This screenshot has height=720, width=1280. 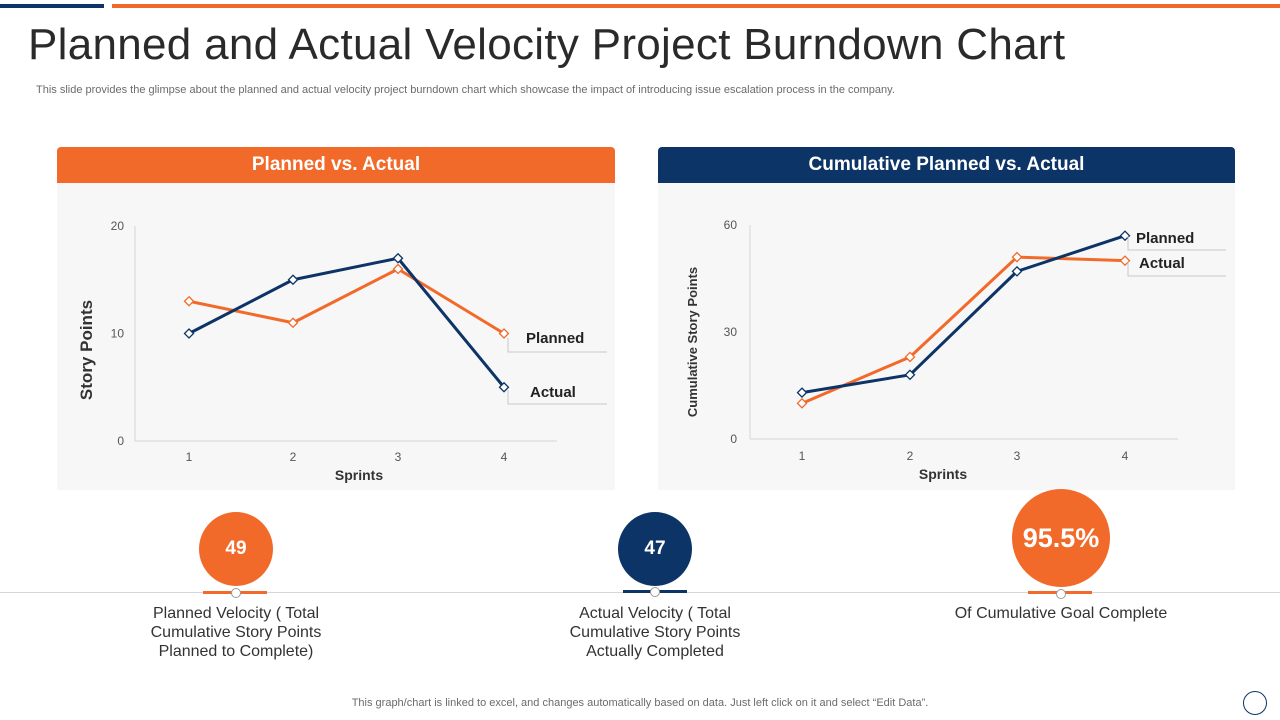 I want to click on y-axis-title: Cumulative Story Points, so click(x=692, y=342).